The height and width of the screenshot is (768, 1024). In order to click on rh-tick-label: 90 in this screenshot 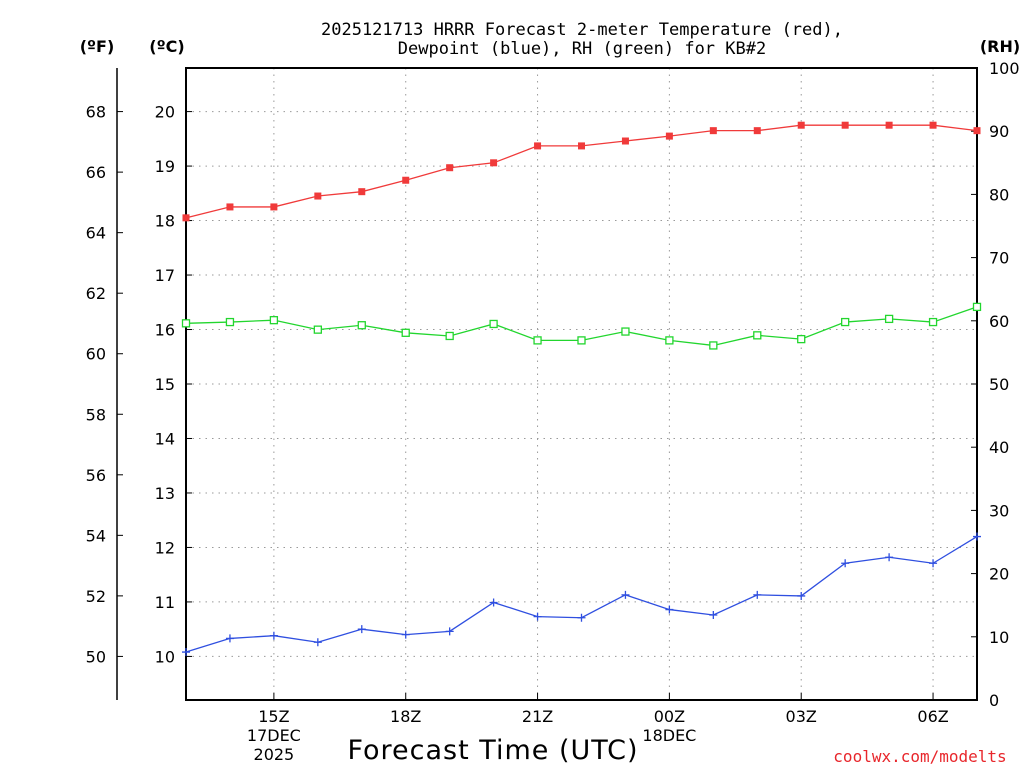, I will do `click(999, 131)`.